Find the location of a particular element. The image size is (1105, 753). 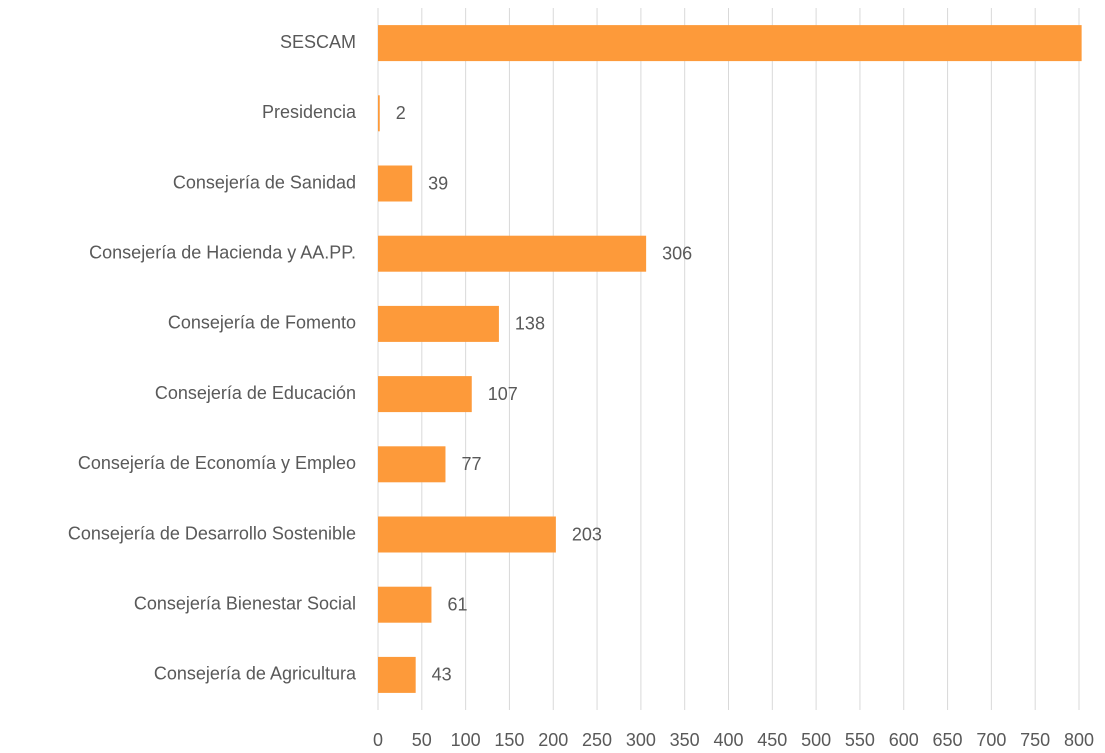

y-tick-label: Consejería de Sanidad is located at coordinates (264, 182).